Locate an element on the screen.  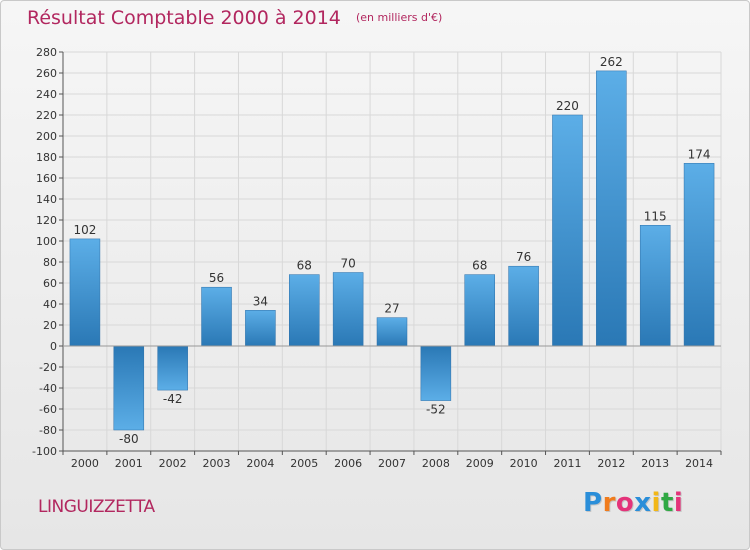
town-name: LINGUIZZETTA is located at coordinates (96, 507).